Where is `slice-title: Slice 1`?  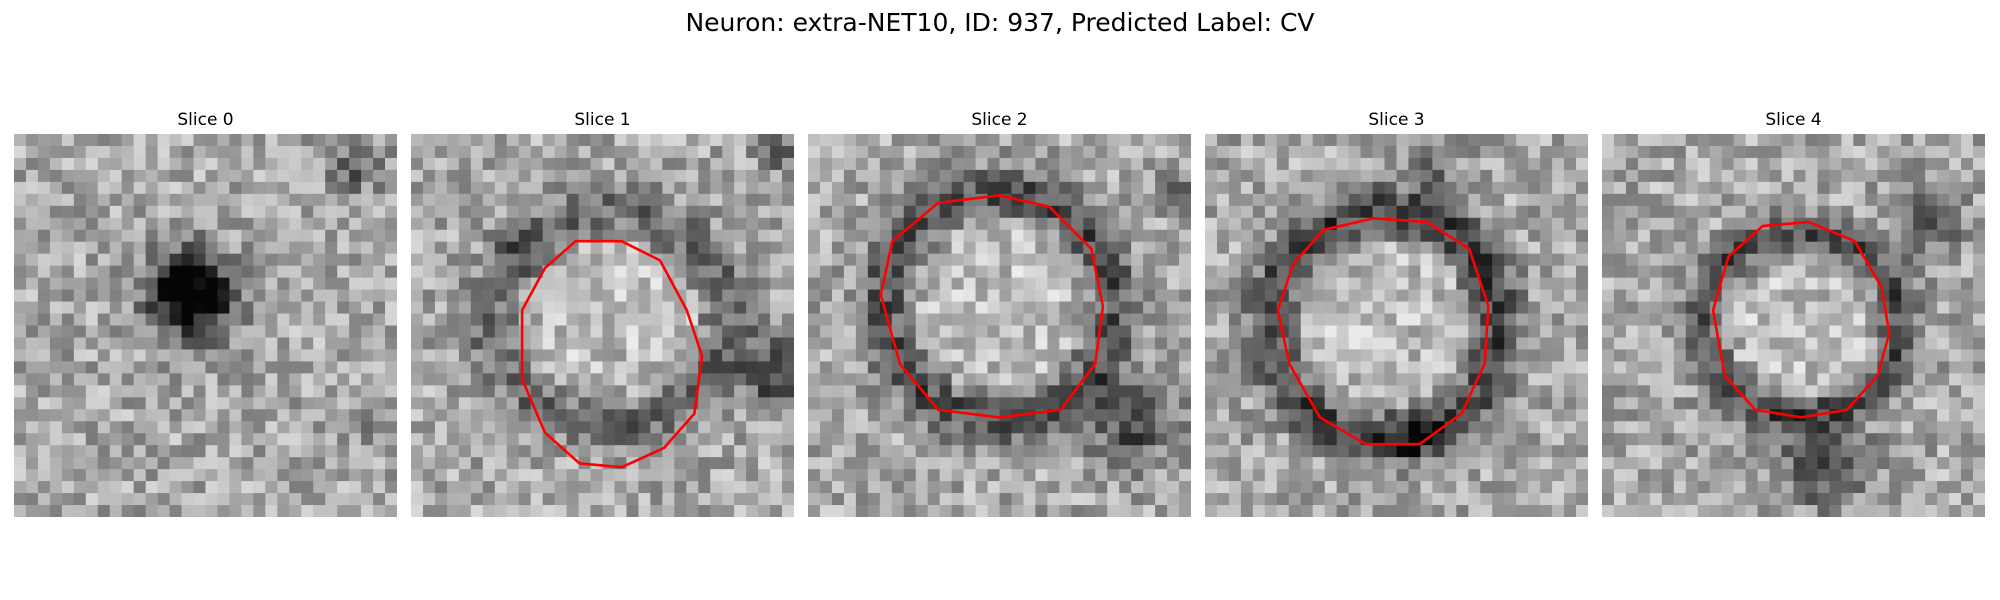 slice-title: Slice 1 is located at coordinates (602, 120).